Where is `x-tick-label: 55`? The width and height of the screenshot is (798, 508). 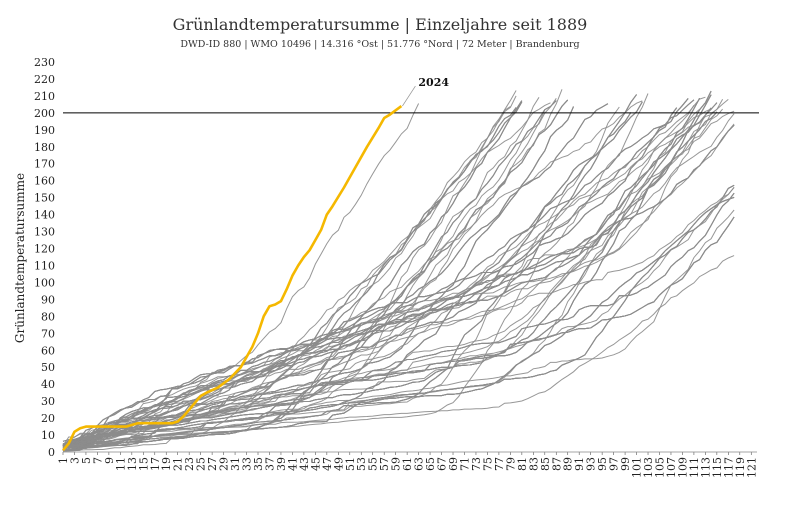
x-tick-label: 55 is located at coordinates (373, 464).